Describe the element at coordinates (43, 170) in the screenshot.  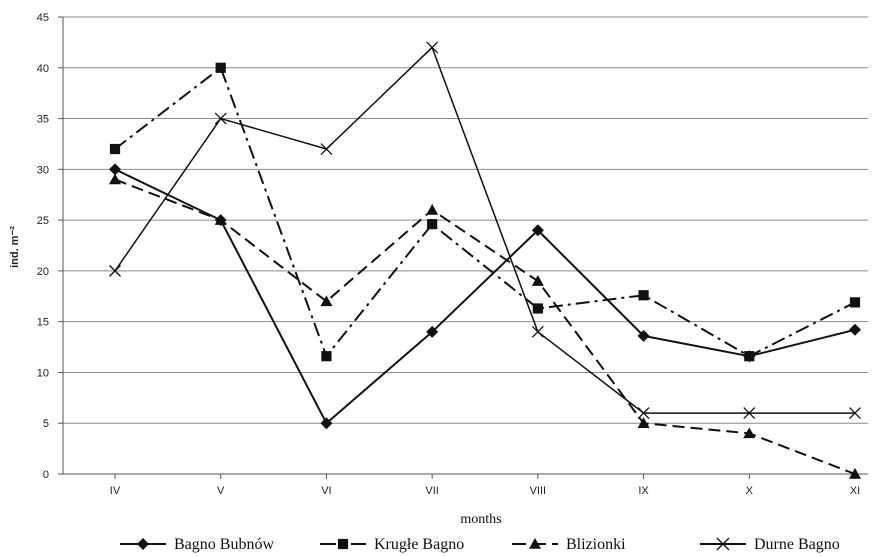
I see `y-tick-label: 30` at that location.